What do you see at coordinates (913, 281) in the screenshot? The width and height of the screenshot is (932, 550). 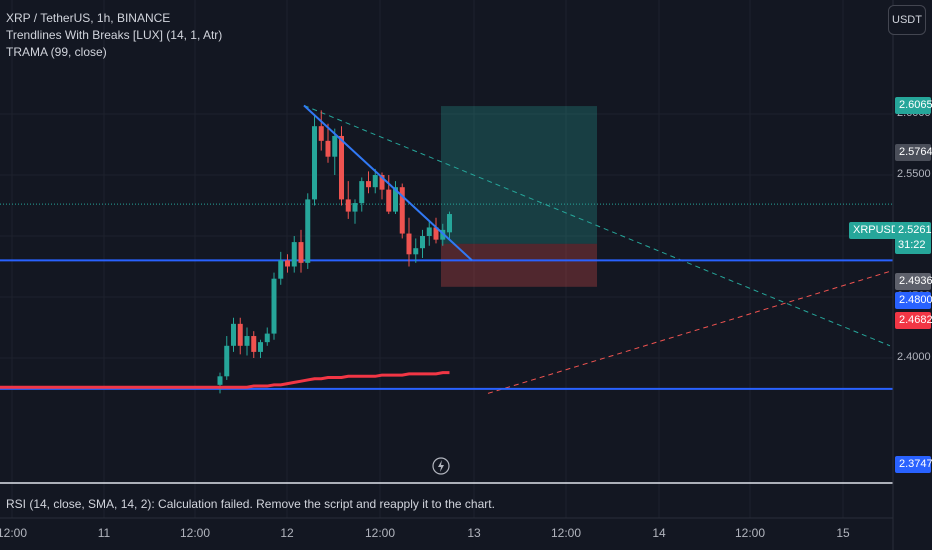 I see `price-tag-entry: 2.4936` at bounding box center [913, 281].